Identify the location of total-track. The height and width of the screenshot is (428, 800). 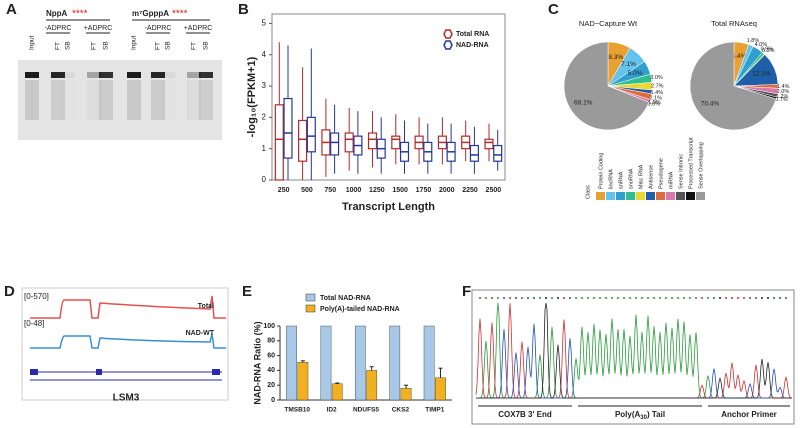
(128, 307).